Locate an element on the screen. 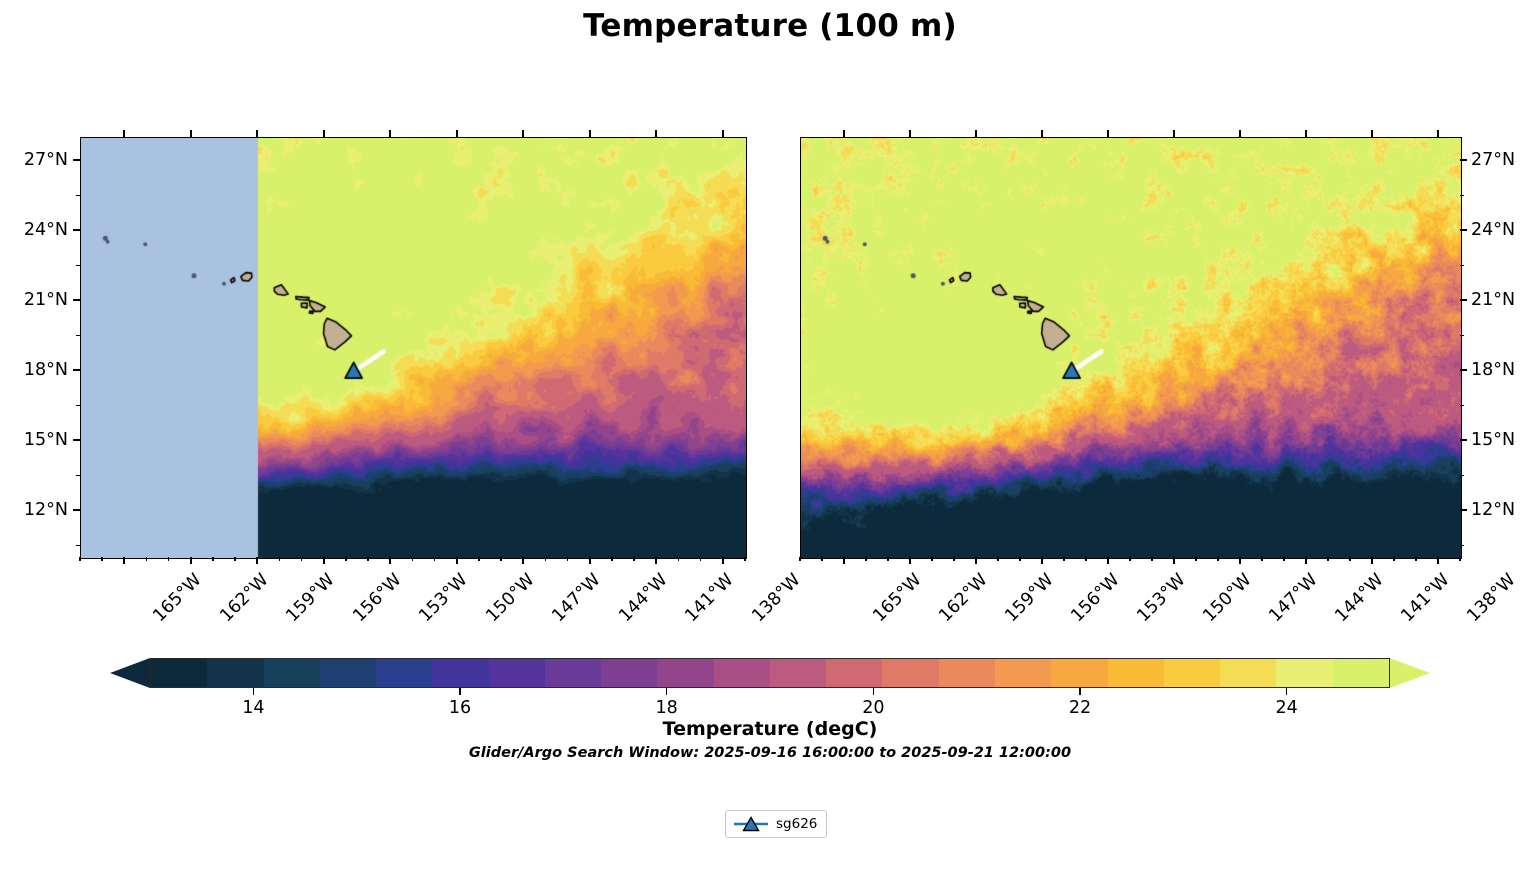 Image resolution: width=1540 pixels, height=889 pixels. colorbar-tick-label: 18 is located at coordinates (666, 708).